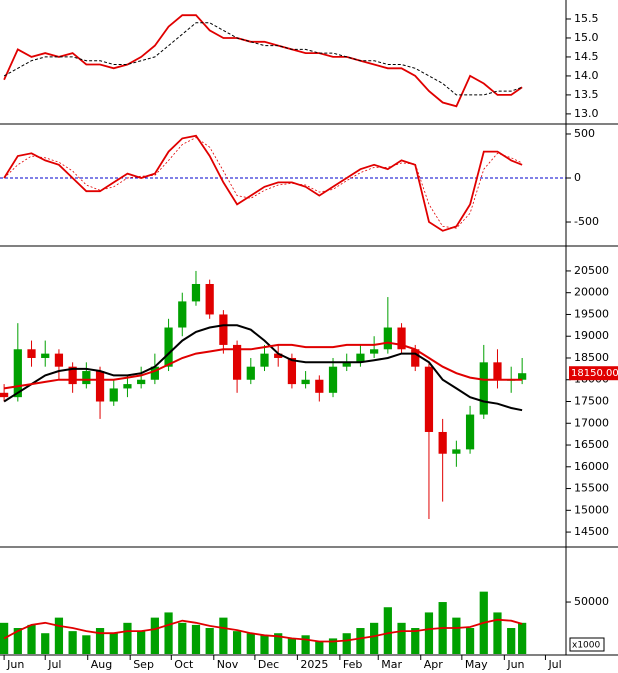 The width and height of the screenshot is (618, 673). Describe the element at coordinates (591, 444) in the screenshot. I see `y-tick-label: 16500` at that location.